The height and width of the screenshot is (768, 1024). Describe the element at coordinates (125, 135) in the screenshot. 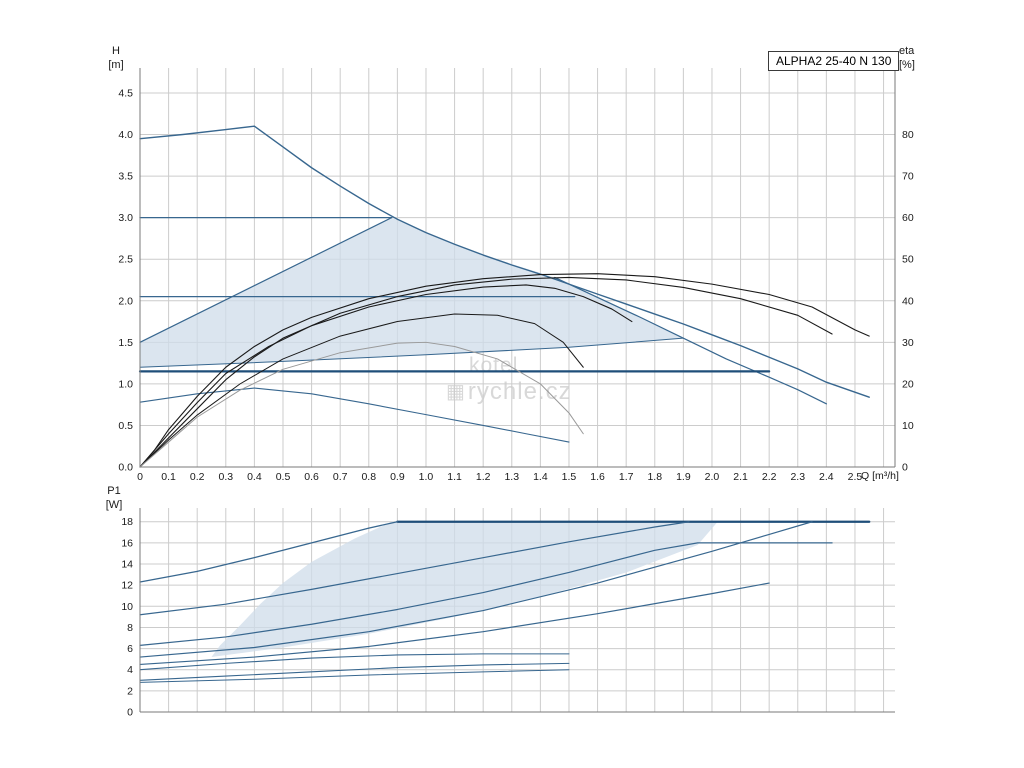

I see `tick-label: 4.0` at that location.